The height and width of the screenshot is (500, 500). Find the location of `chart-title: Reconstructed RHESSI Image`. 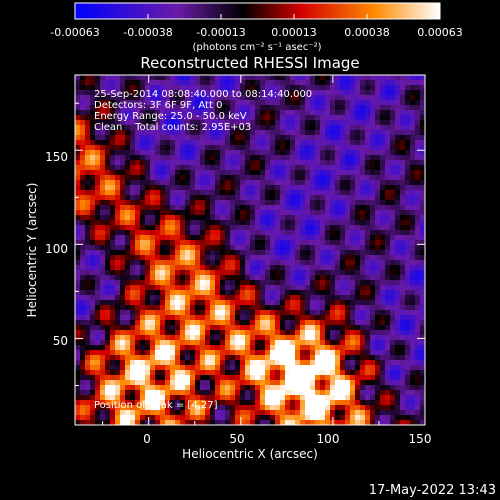

chart-title: Reconstructed RHESSI Image is located at coordinates (249, 63).